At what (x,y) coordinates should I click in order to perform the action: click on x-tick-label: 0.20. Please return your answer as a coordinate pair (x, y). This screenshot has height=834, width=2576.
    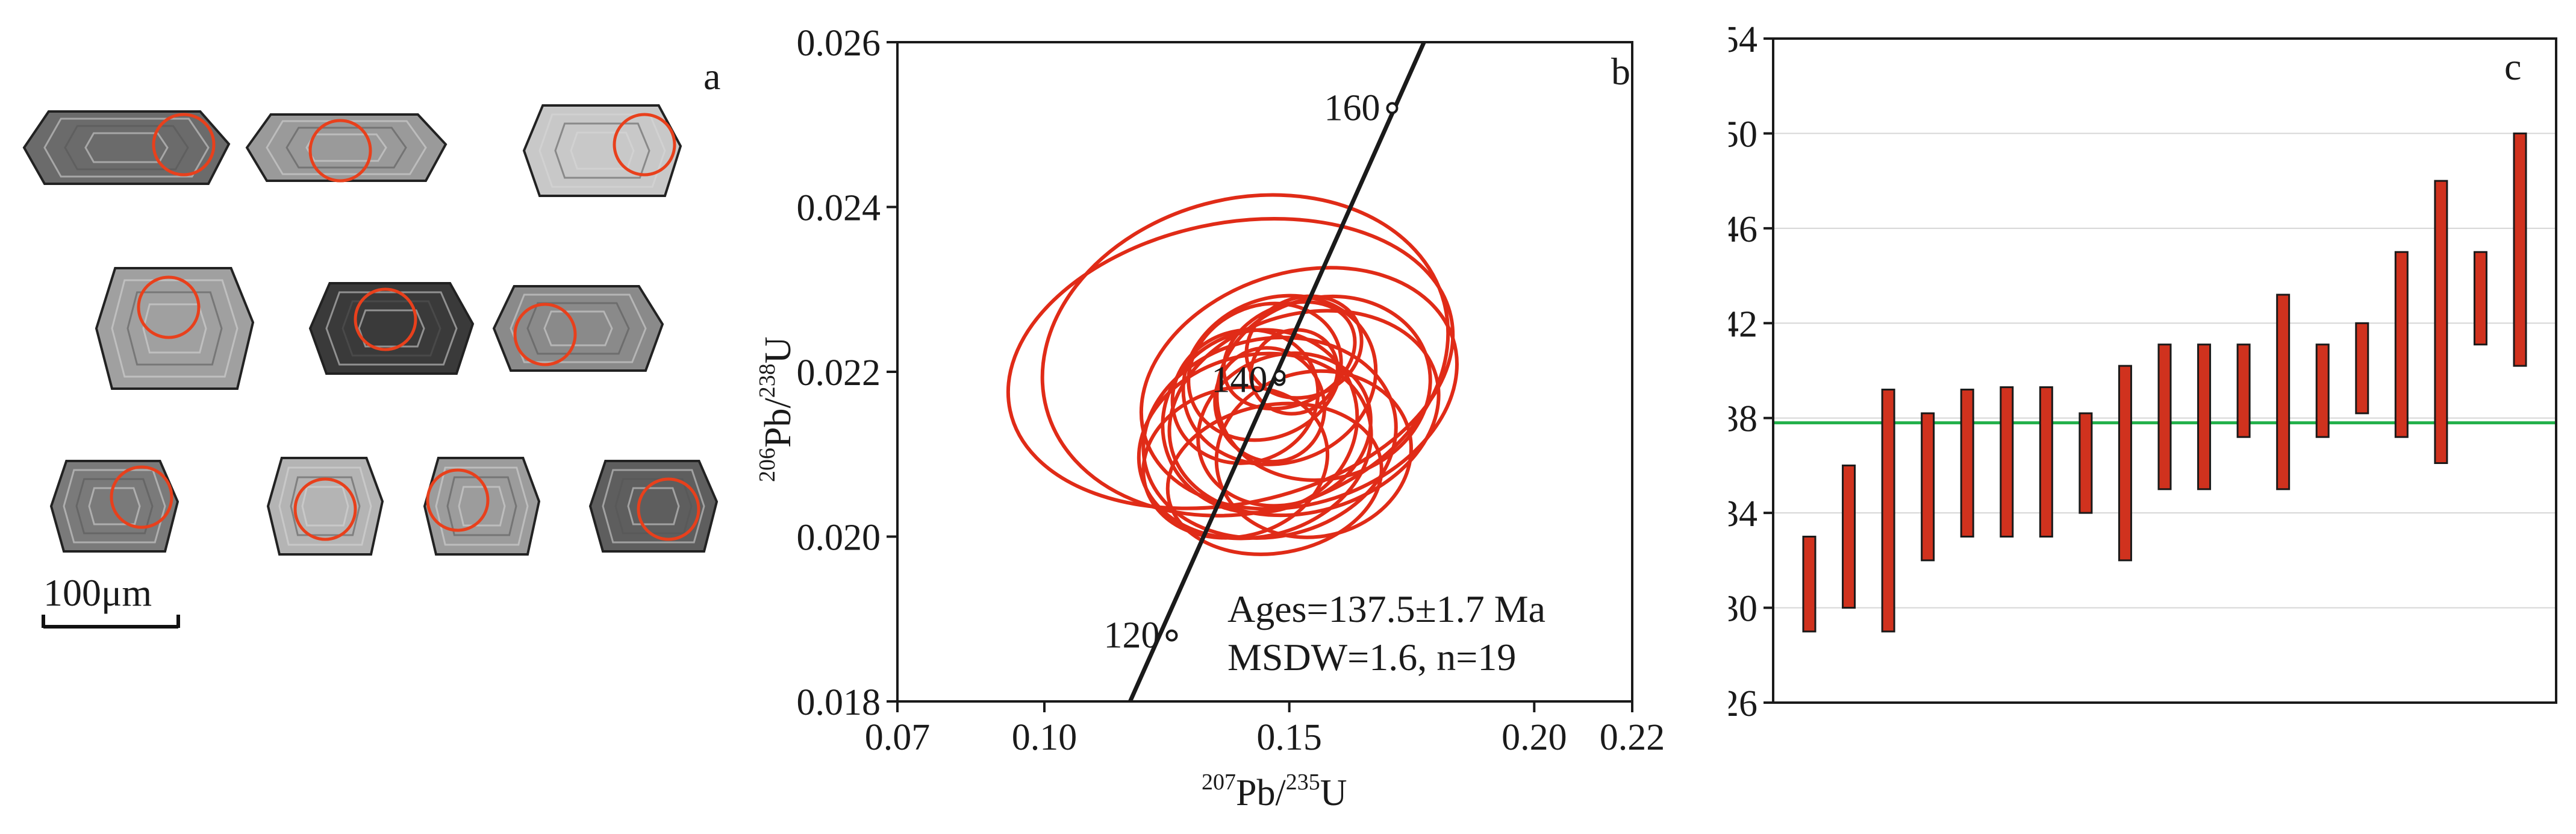
    Looking at the image, I should click on (1534, 737).